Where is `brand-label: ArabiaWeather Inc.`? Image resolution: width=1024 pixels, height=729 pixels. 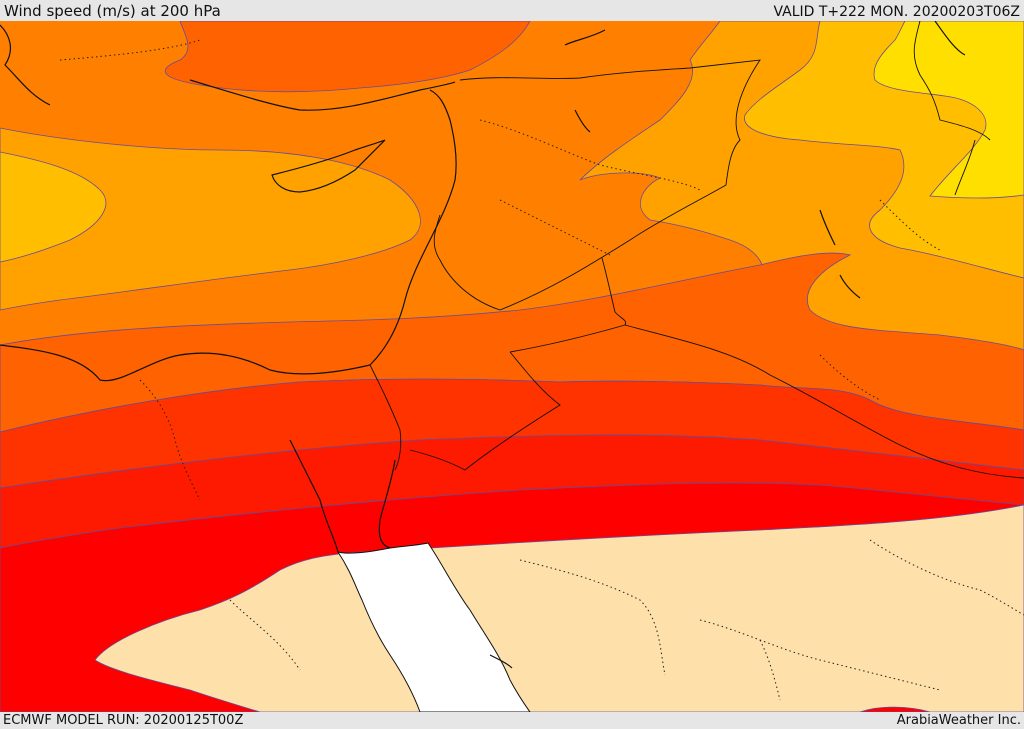
brand-label: ArabiaWeather Inc. is located at coordinates (958, 720).